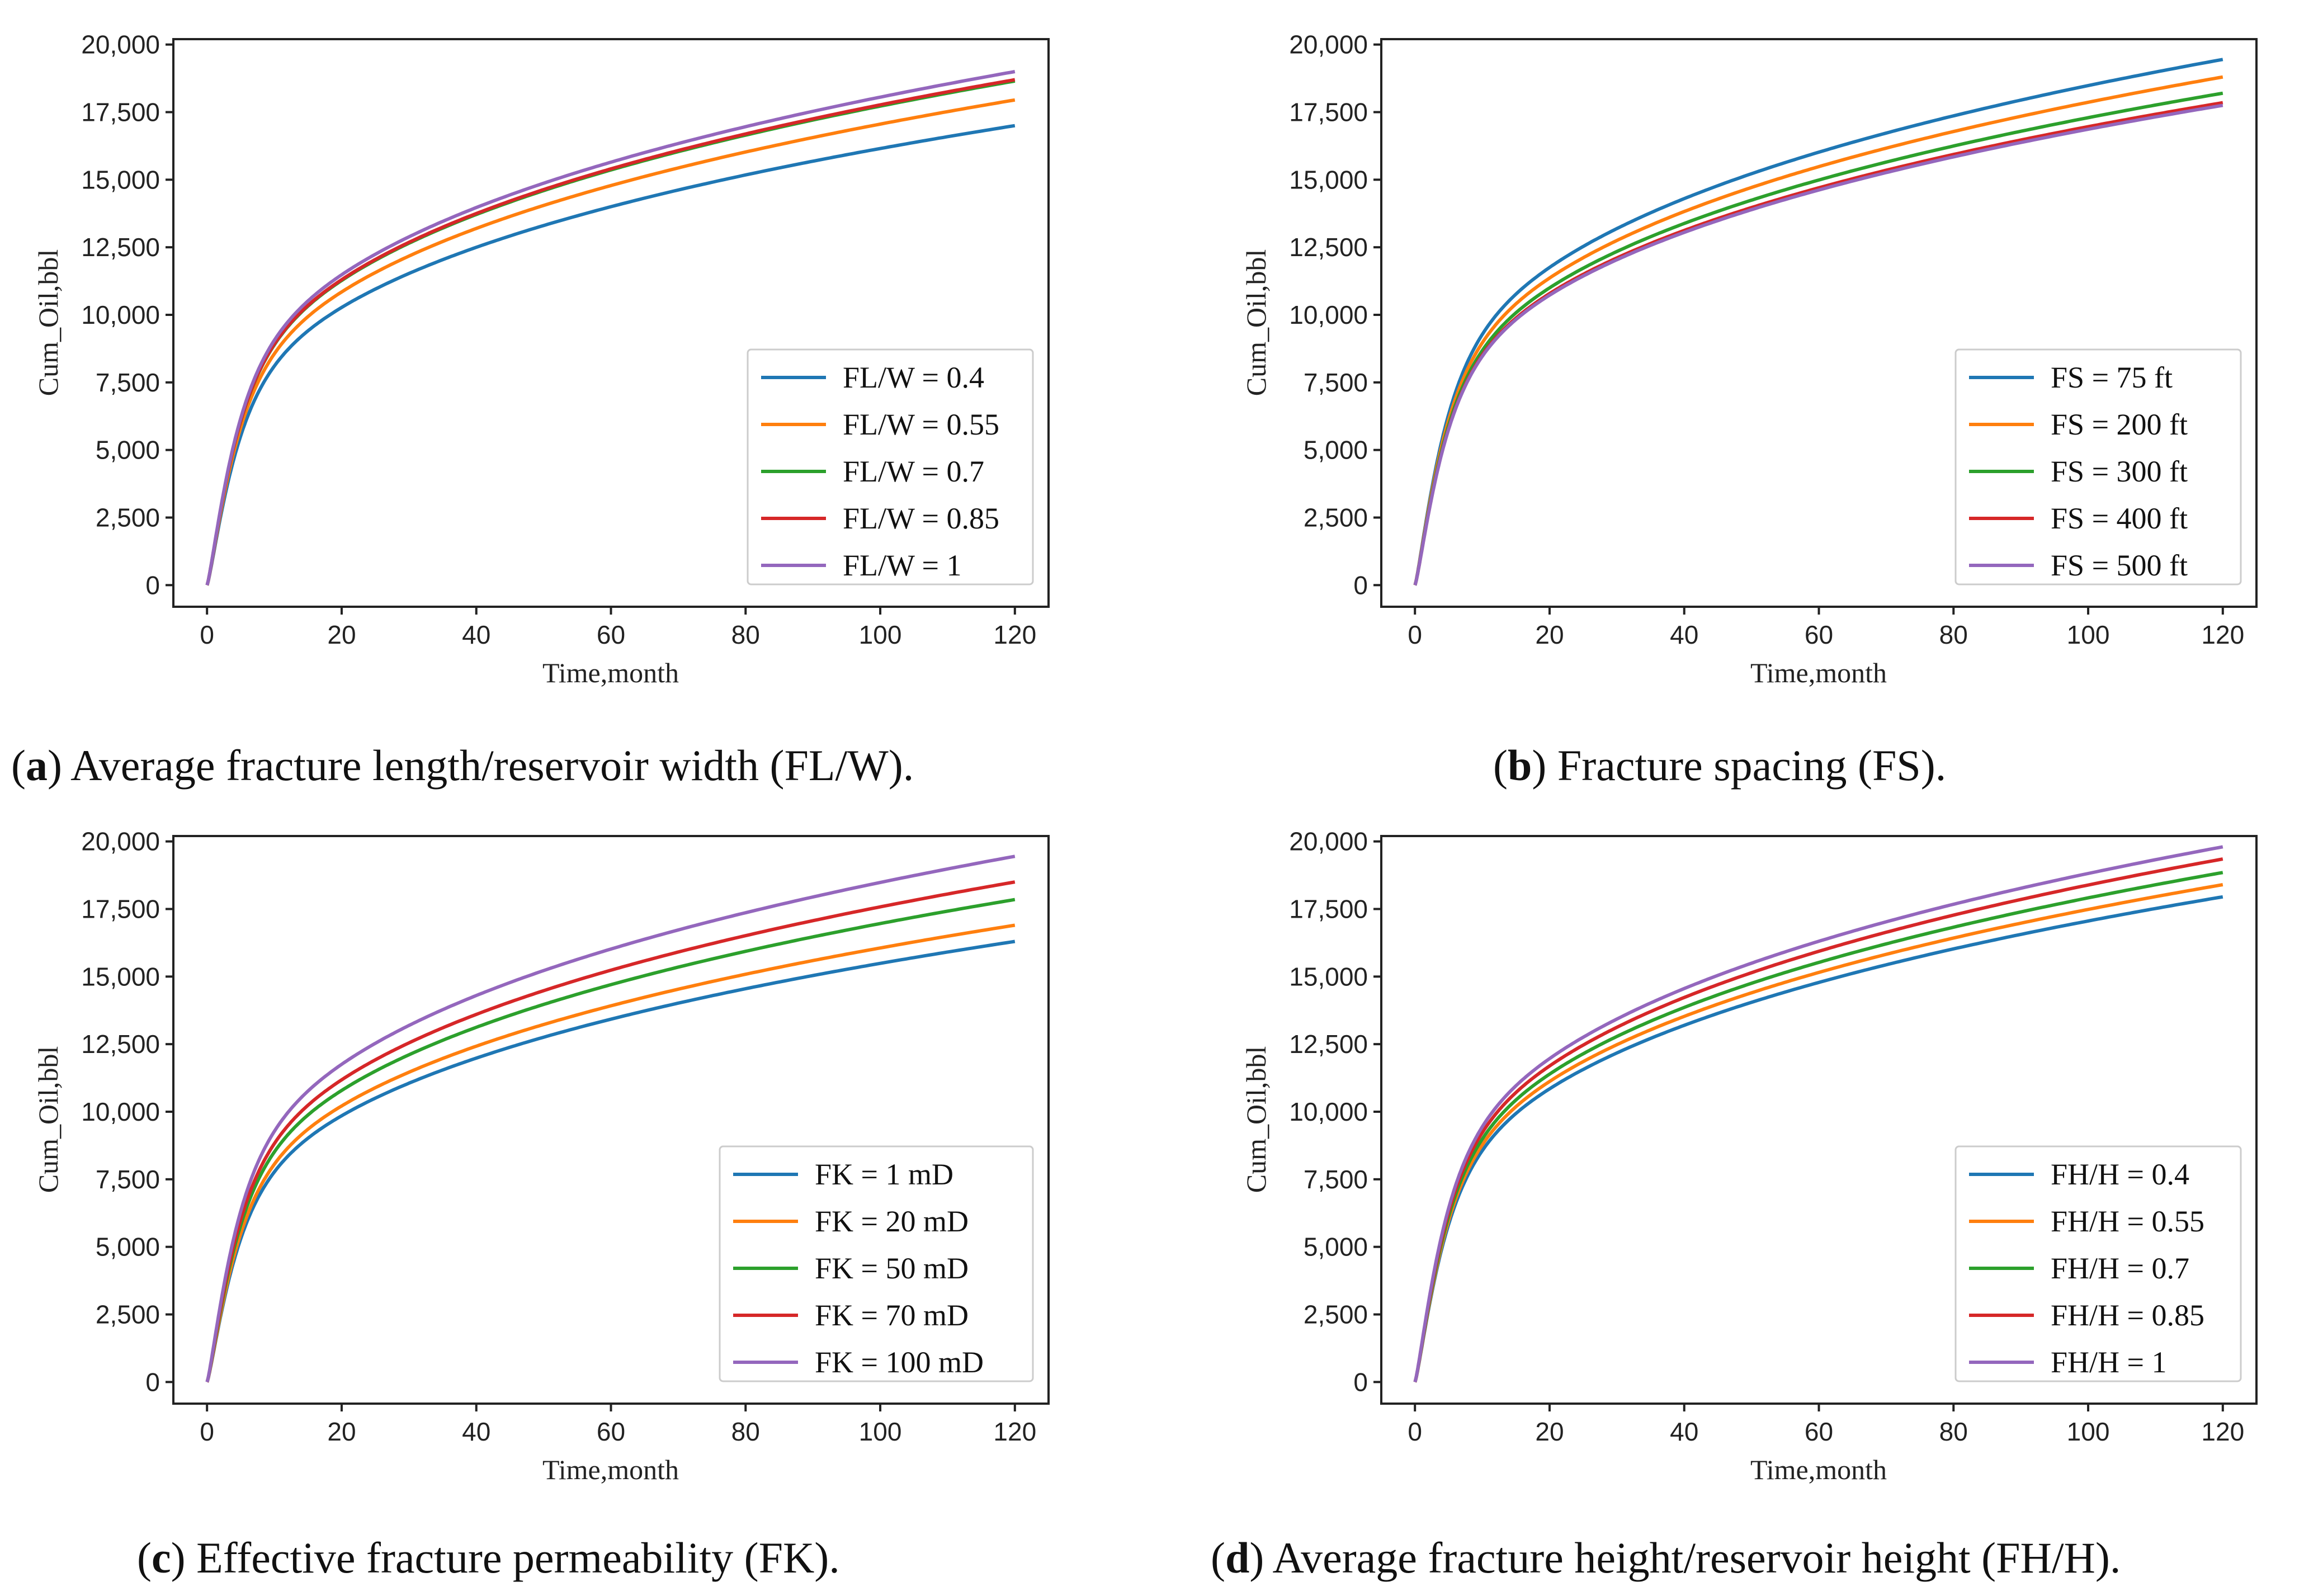  I want to click on legend-label: FS = 200 ft, so click(2119, 424).